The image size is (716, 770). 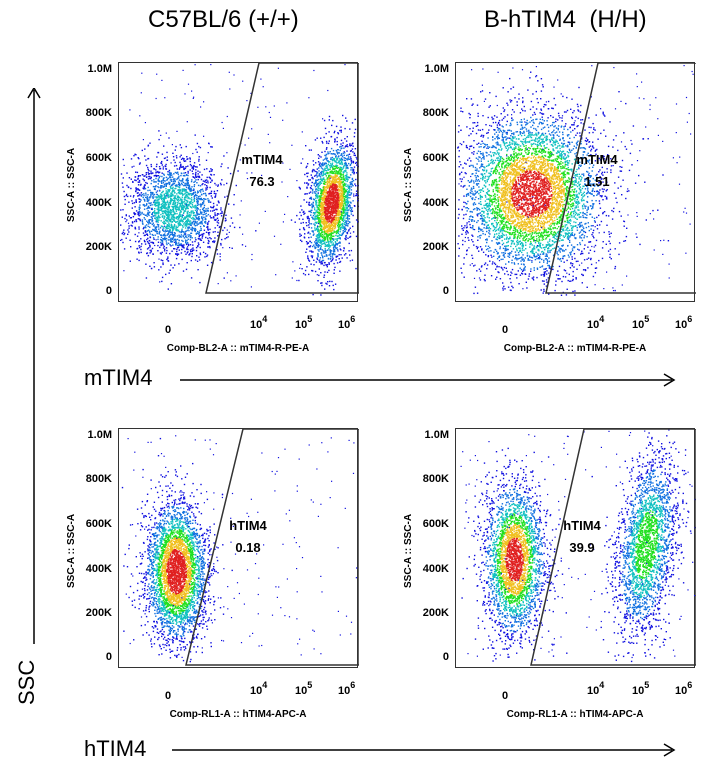 What do you see at coordinates (223, 19) in the screenshot?
I see `column-title-wildtype: C57BL/6 (+/+)` at bounding box center [223, 19].